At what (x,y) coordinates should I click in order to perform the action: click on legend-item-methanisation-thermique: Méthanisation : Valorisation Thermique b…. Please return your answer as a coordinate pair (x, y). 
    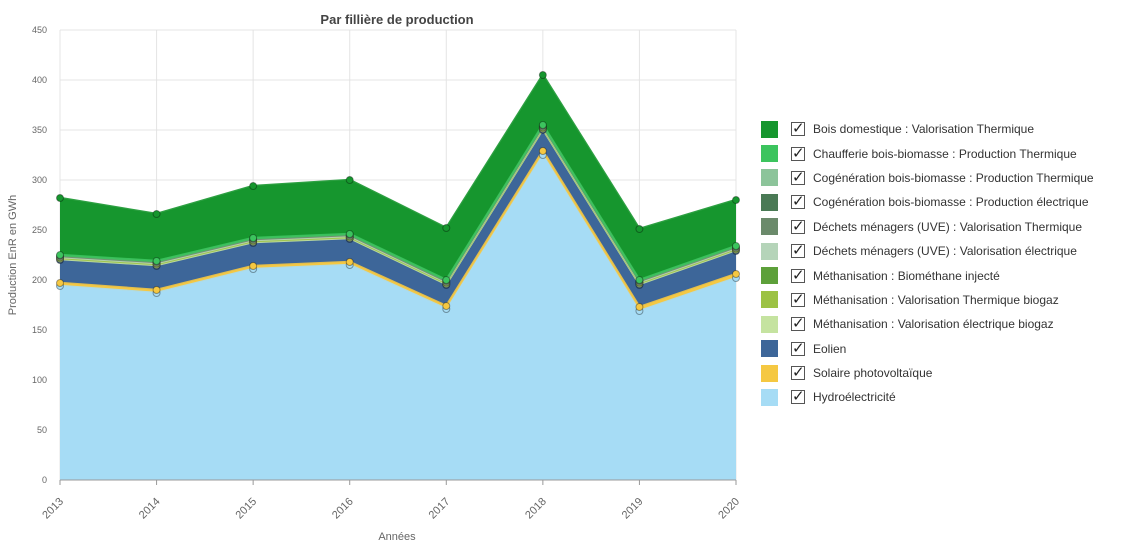
    Looking at the image, I should click on (943, 300).